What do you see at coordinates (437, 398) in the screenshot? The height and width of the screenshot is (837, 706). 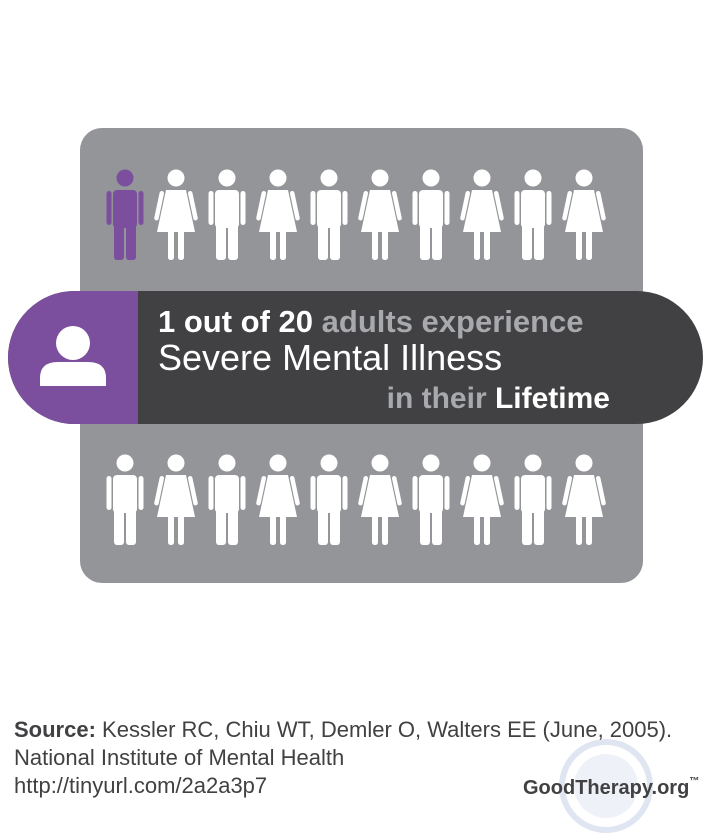 I see `tagline-prefix: in their` at bounding box center [437, 398].